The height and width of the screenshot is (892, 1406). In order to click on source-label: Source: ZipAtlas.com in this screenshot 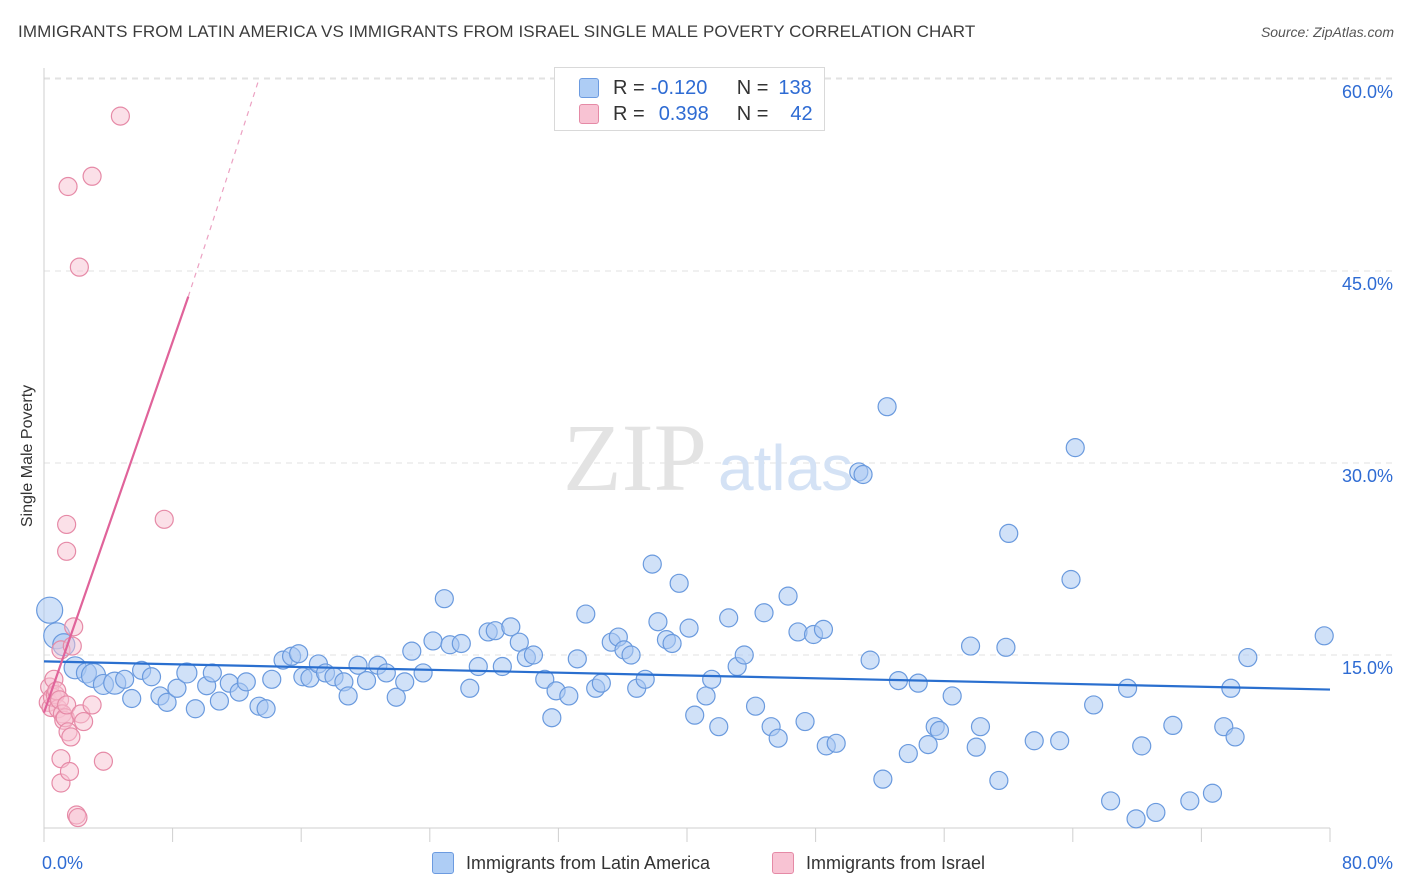, I will do `click(1327, 32)`.